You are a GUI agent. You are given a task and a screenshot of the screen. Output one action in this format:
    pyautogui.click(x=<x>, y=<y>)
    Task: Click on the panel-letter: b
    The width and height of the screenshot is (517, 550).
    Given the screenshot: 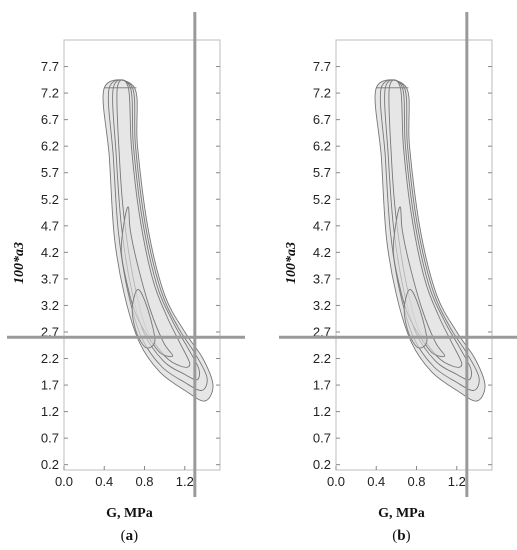 What is the action you would take?
    pyautogui.click(x=401, y=536)
    